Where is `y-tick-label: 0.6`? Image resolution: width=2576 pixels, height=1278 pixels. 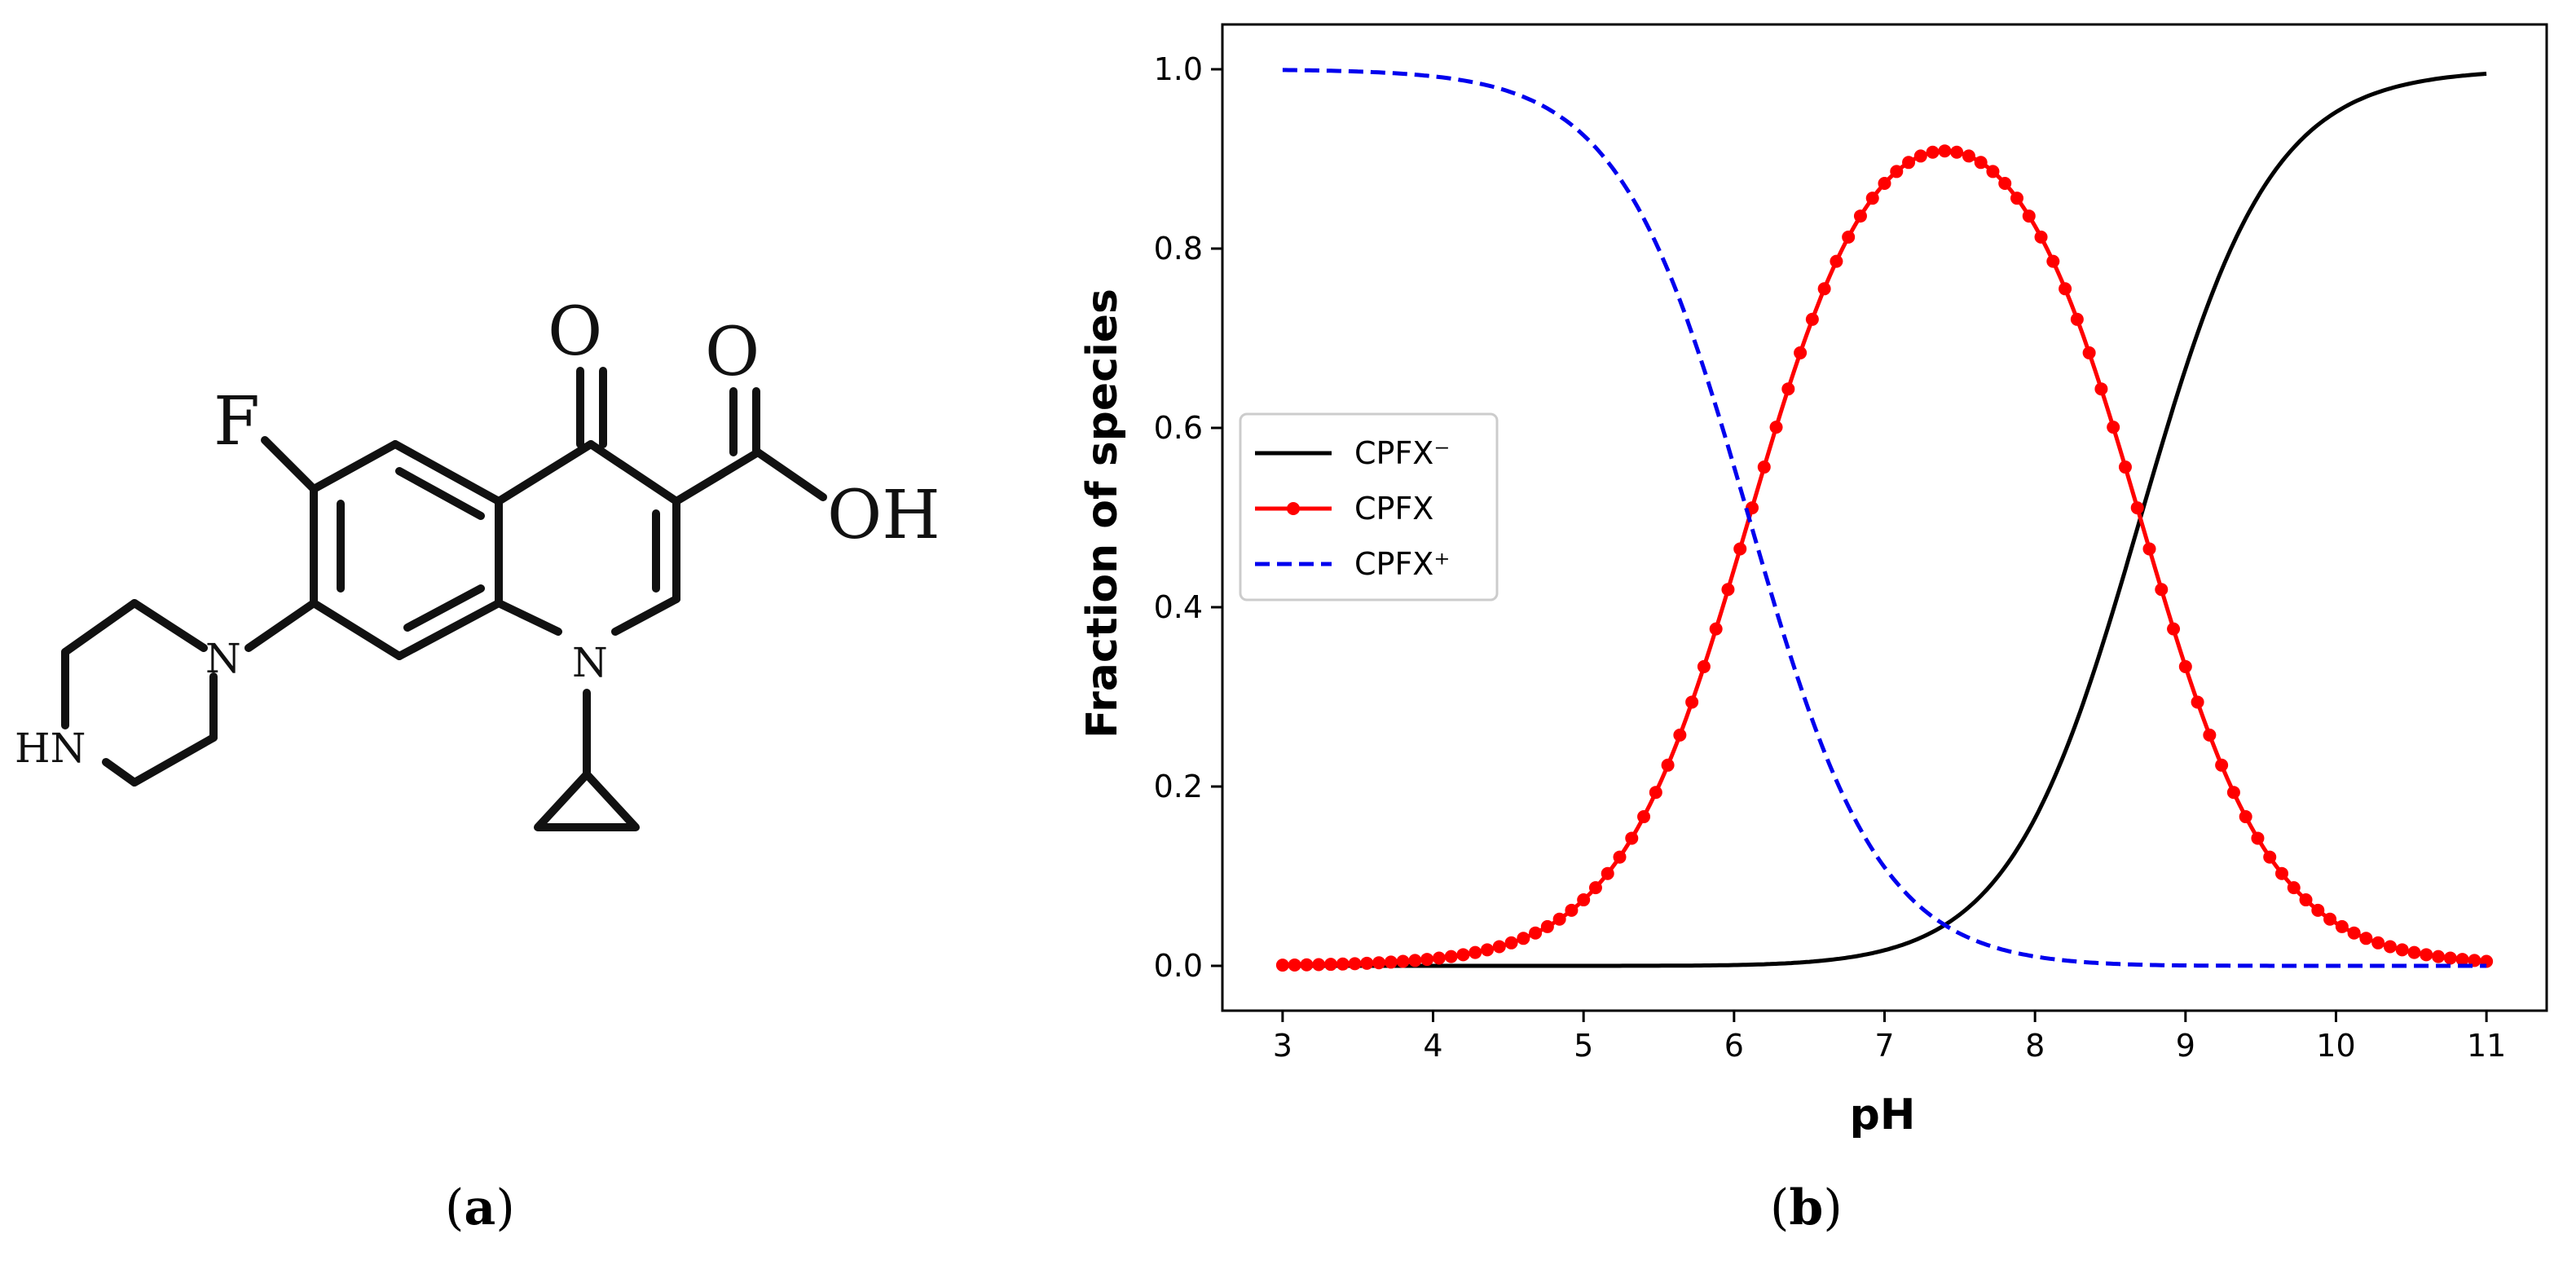
y-tick-label: 0.6 is located at coordinates (1178, 428).